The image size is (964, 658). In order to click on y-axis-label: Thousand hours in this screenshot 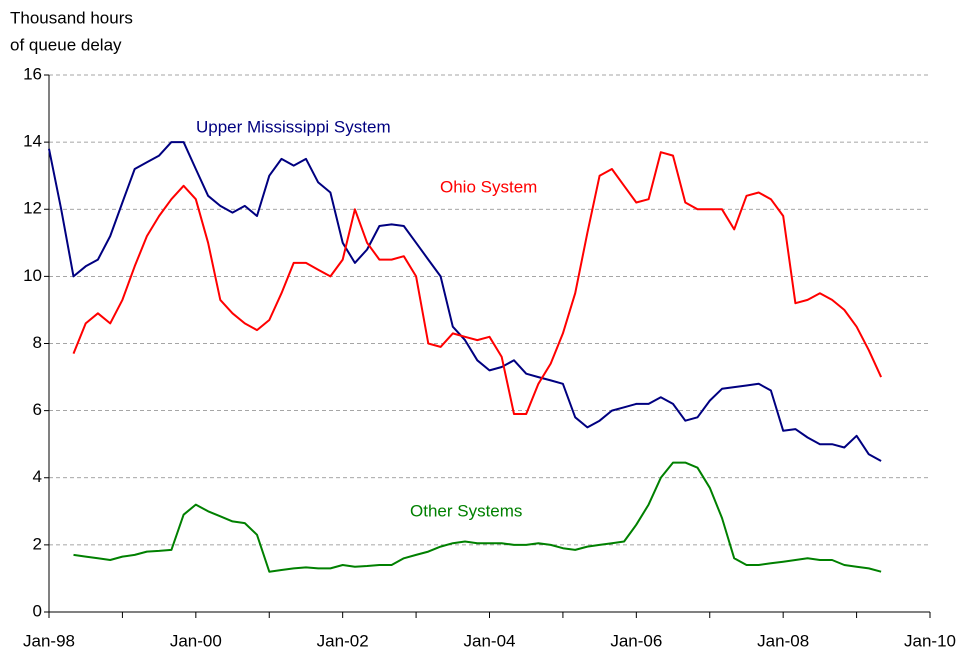, I will do `click(71, 17)`.